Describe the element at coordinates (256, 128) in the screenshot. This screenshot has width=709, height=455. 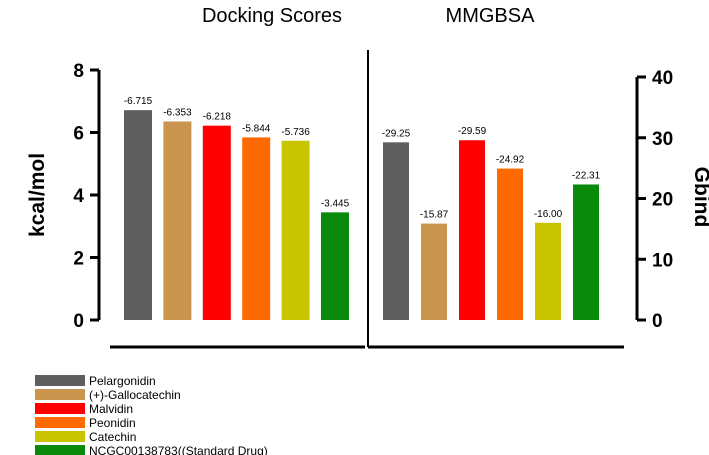
I see `docking-data-label: -5.844` at that location.